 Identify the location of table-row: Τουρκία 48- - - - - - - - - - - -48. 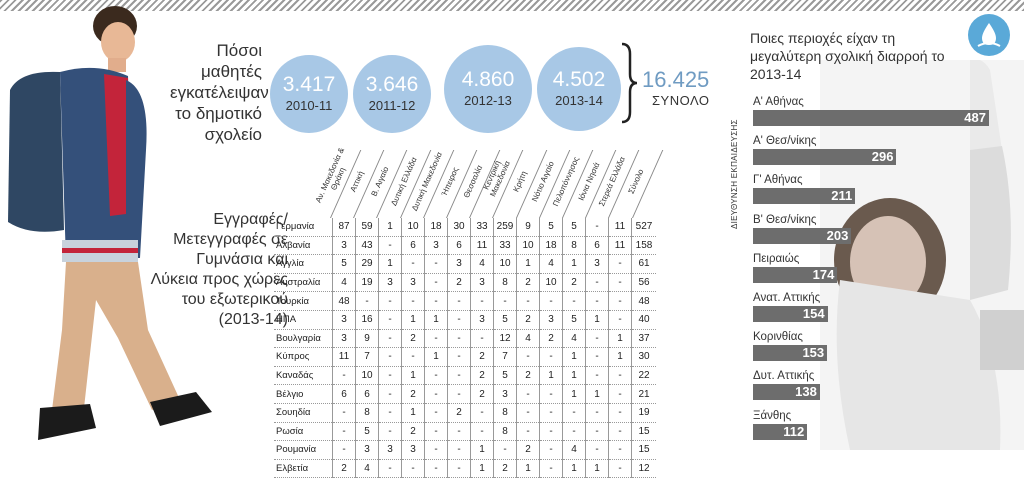
(465, 301).